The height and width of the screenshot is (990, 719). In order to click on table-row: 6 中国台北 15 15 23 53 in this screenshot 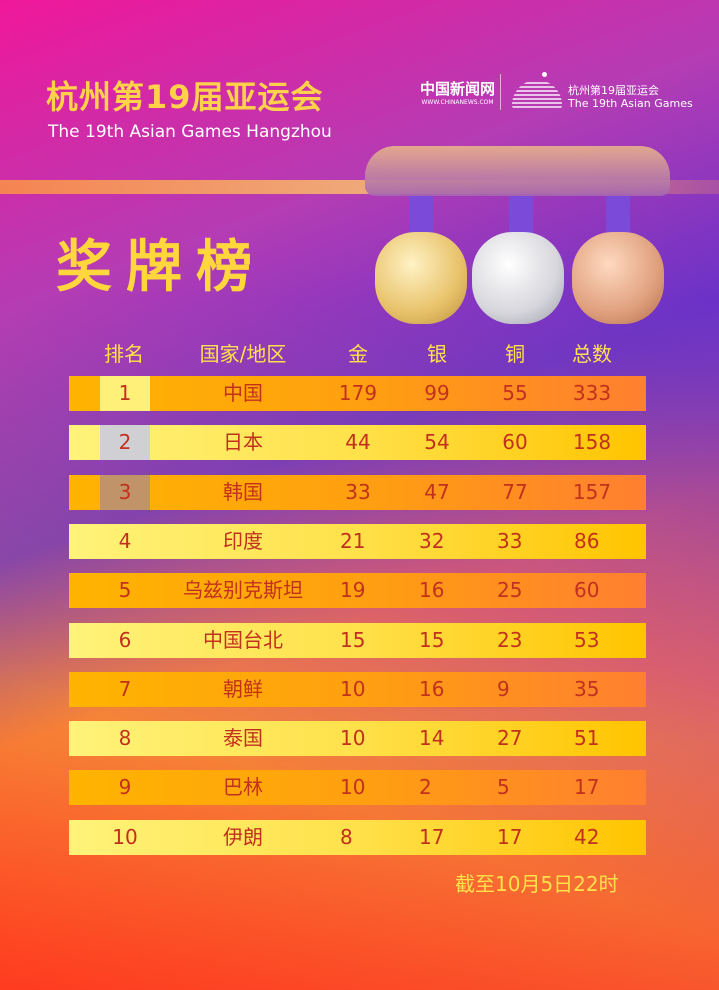, I will do `click(357, 640)`.